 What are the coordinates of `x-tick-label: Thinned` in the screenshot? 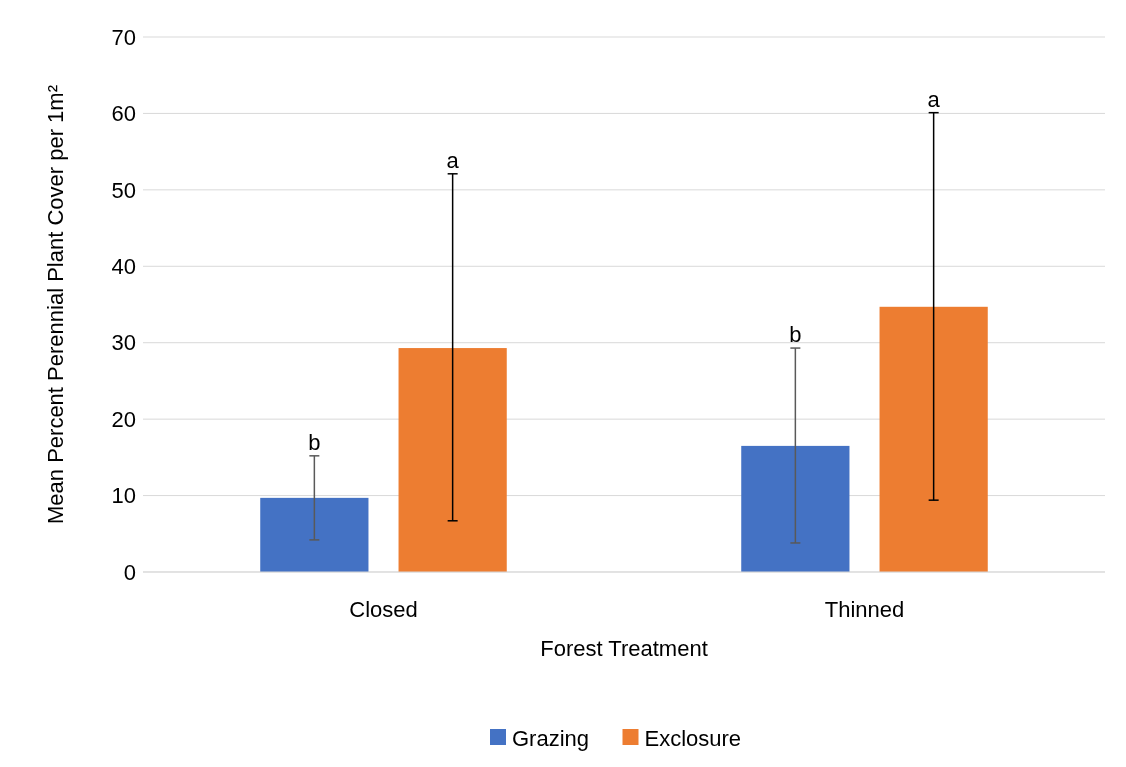 It's located at (864, 609).